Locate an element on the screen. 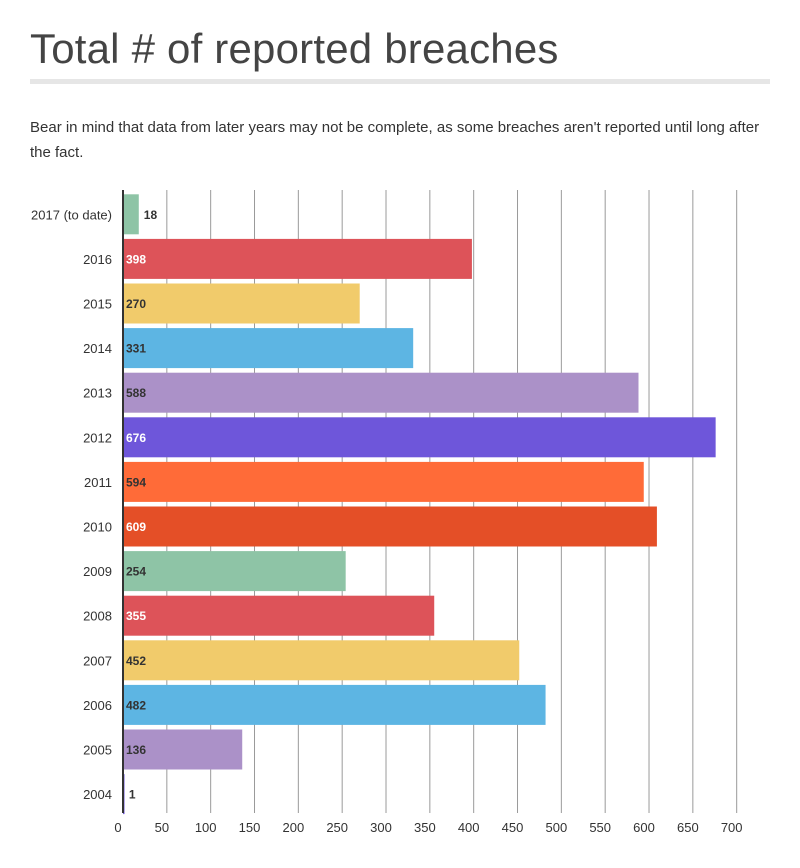 The width and height of the screenshot is (800, 868). x-tick-label: 700 is located at coordinates (732, 827).